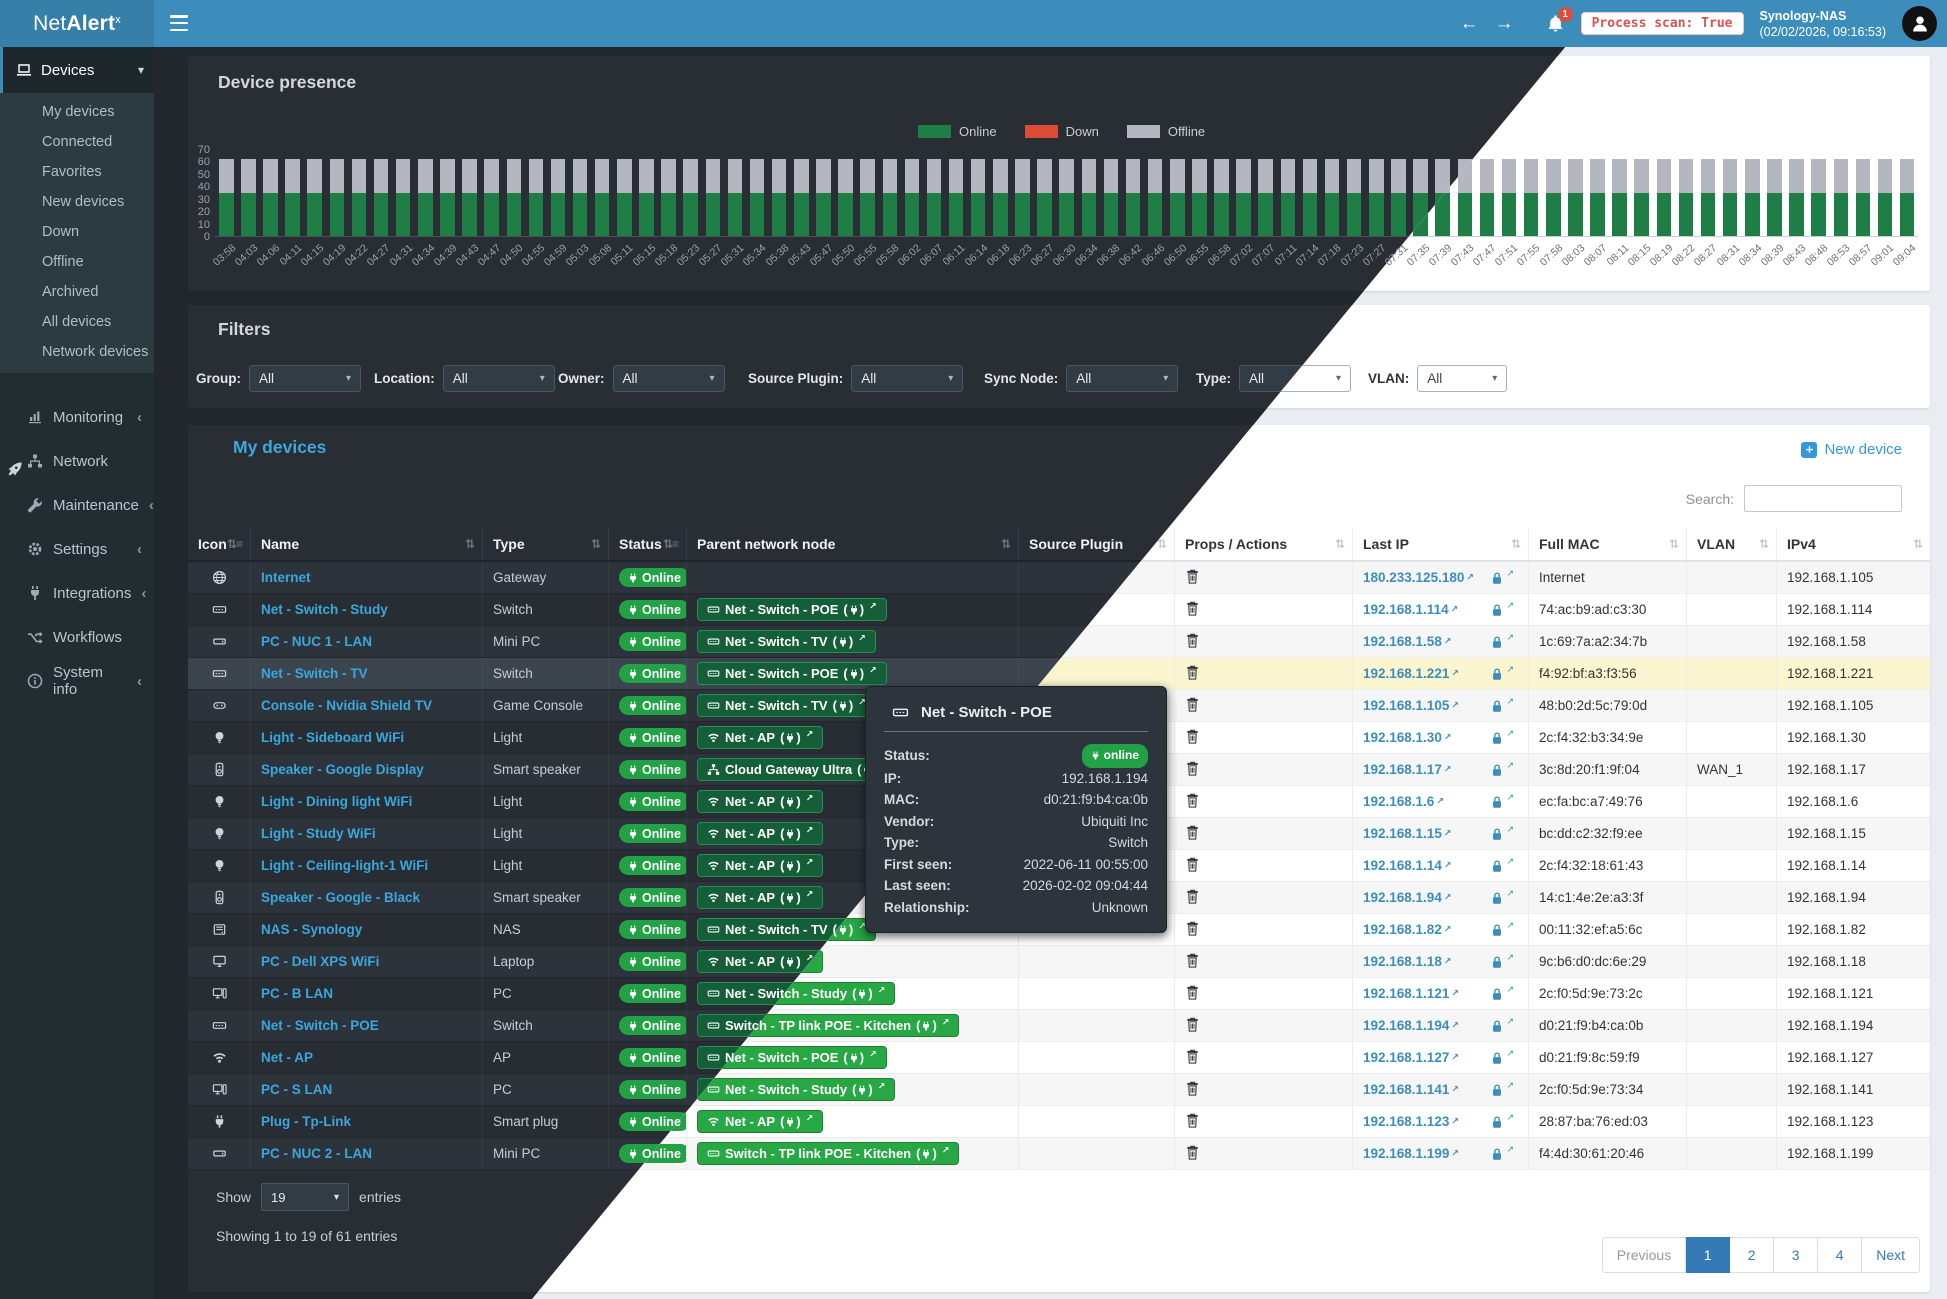  Describe the element at coordinates (1406, 1025) in the screenshot. I see `last-ip-link: 192.168.1.194` at that location.